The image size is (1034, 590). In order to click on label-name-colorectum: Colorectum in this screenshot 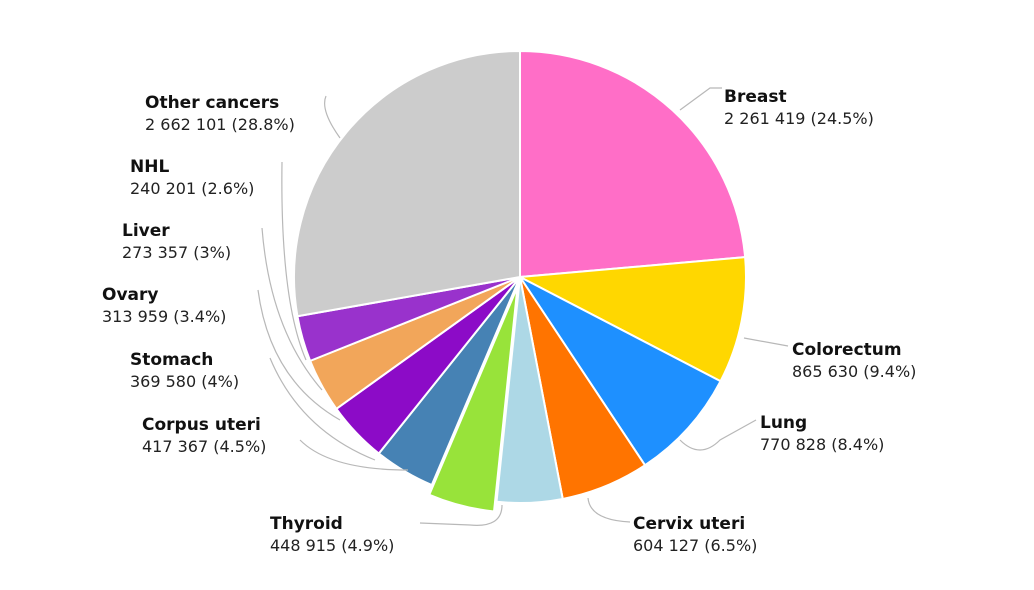, I will do `click(847, 350)`.